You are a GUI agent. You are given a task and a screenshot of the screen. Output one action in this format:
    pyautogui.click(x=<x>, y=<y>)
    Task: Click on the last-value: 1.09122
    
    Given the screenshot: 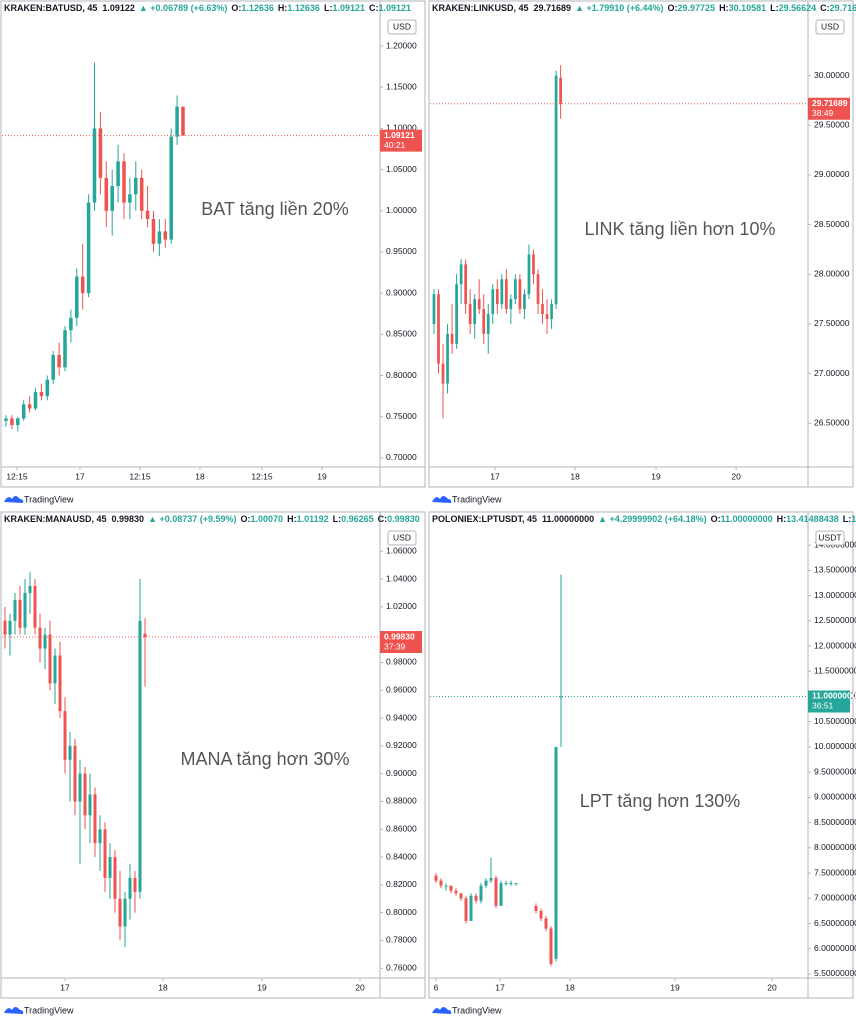 What is the action you would take?
    pyautogui.click(x=118, y=8)
    